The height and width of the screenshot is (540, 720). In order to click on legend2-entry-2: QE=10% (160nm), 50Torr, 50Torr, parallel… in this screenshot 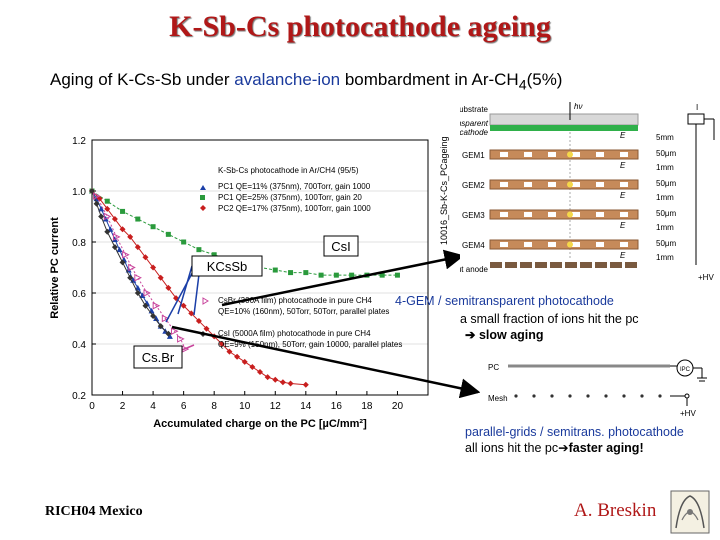, I will do `click(303, 311)`.